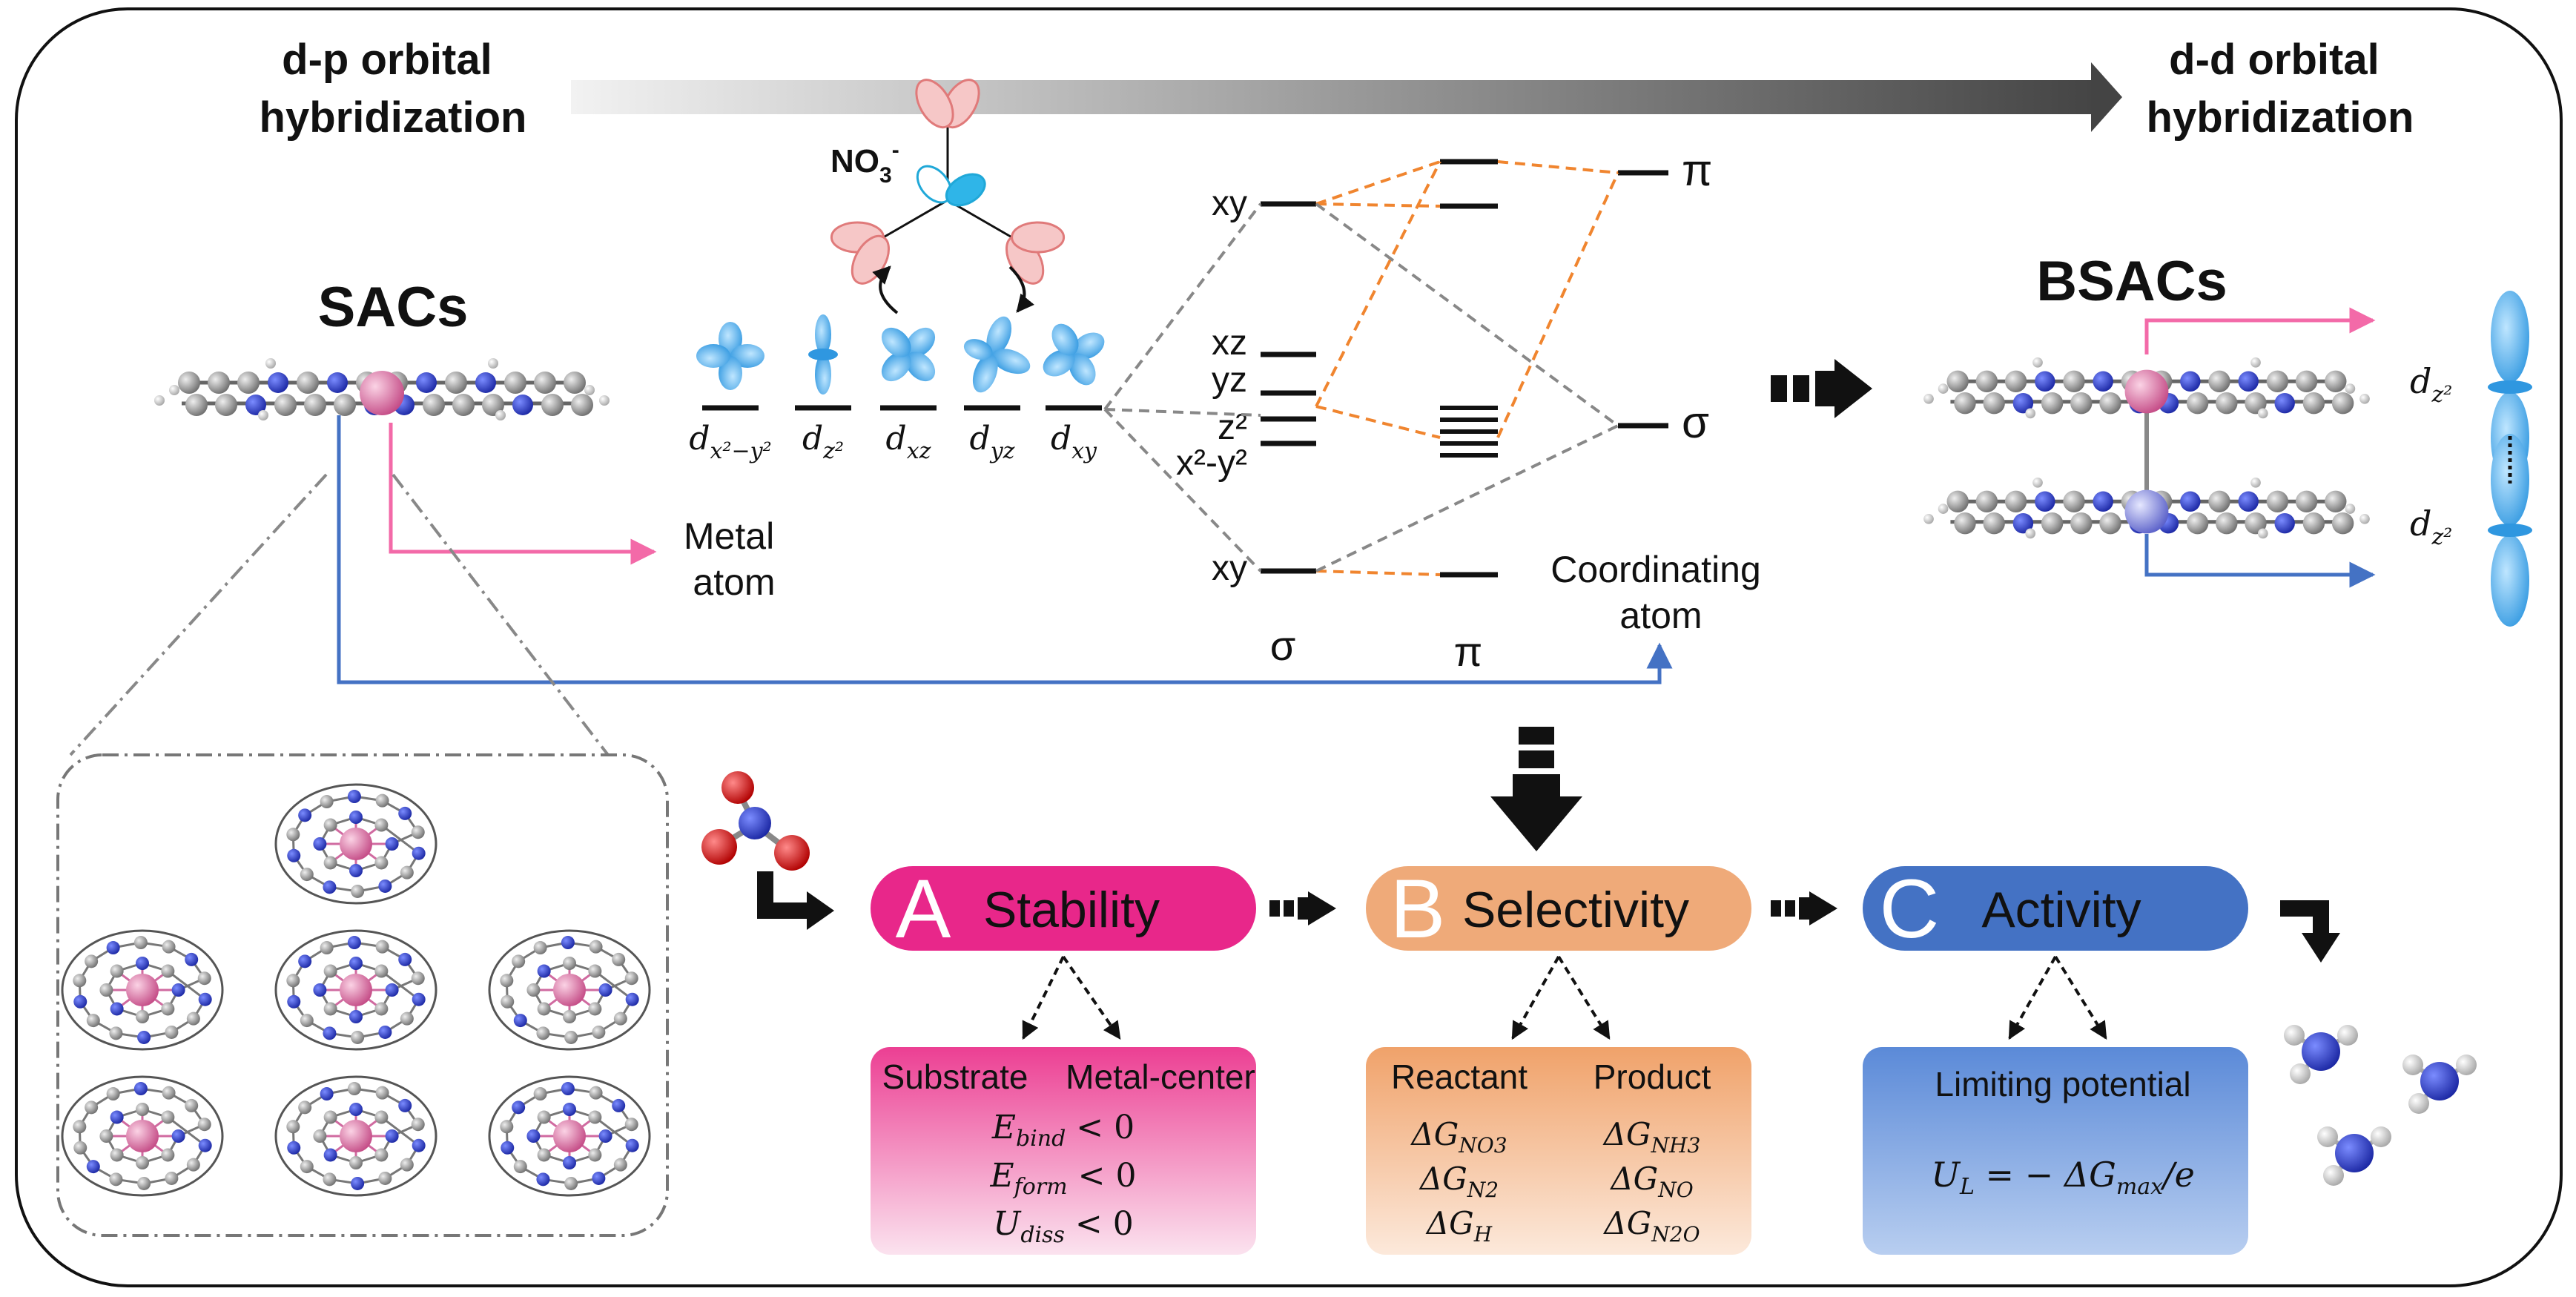 This screenshot has height=1297, width=2576. Describe the element at coordinates (820, 910) in the screenshot. I see `input-arrow-head` at that location.